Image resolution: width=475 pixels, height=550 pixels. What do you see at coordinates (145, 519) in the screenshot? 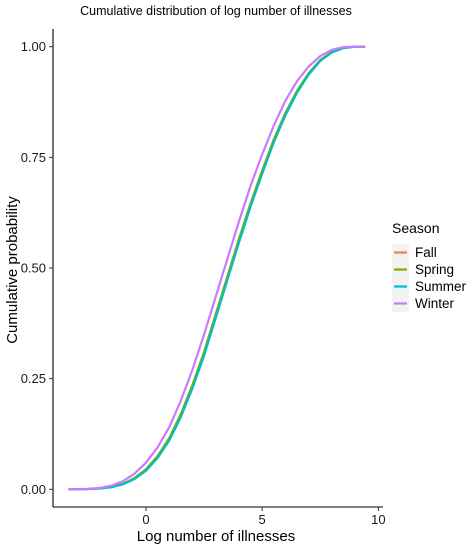
I see `x-tick-label: 0` at bounding box center [145, 519].